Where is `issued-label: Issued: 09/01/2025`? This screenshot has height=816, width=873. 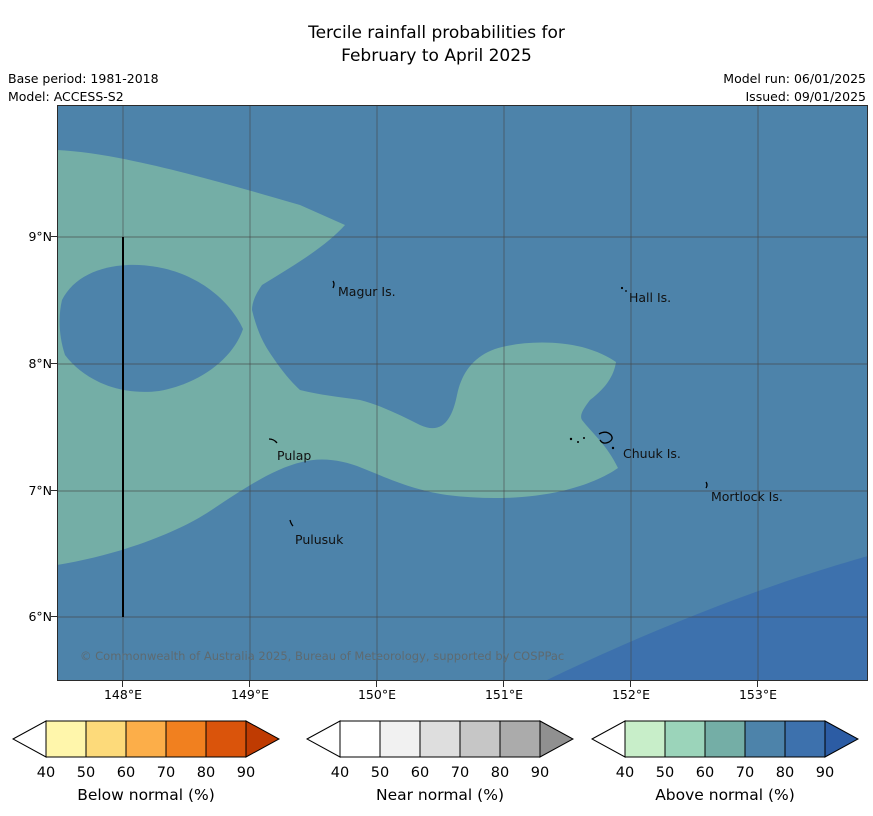 issued-label: Issued: 09/01/2025 is located at coordinates (806, 96).